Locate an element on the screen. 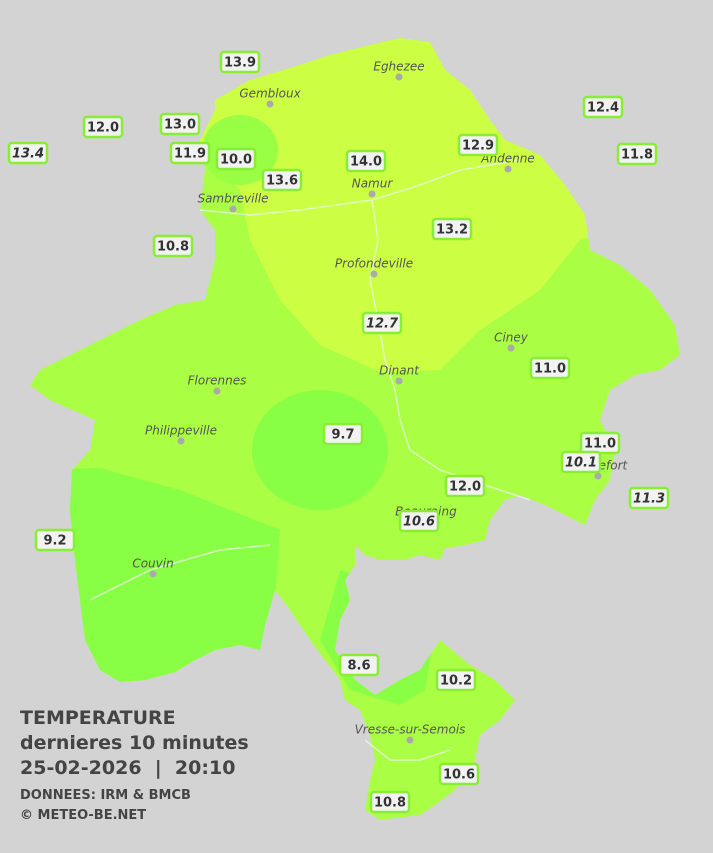  station-value: 12.4 is located at coordinates (603, 108).